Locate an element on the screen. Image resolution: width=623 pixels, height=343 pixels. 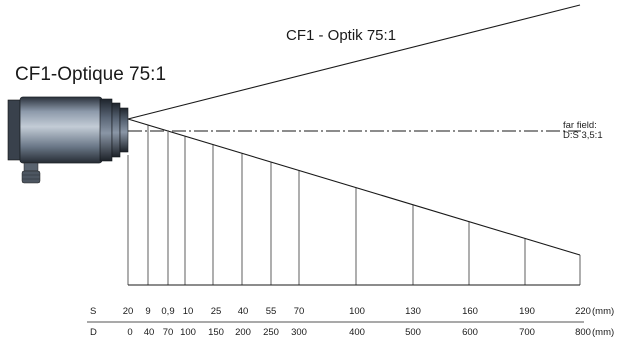
d-value: 700 is located at coordinates (527, 332).